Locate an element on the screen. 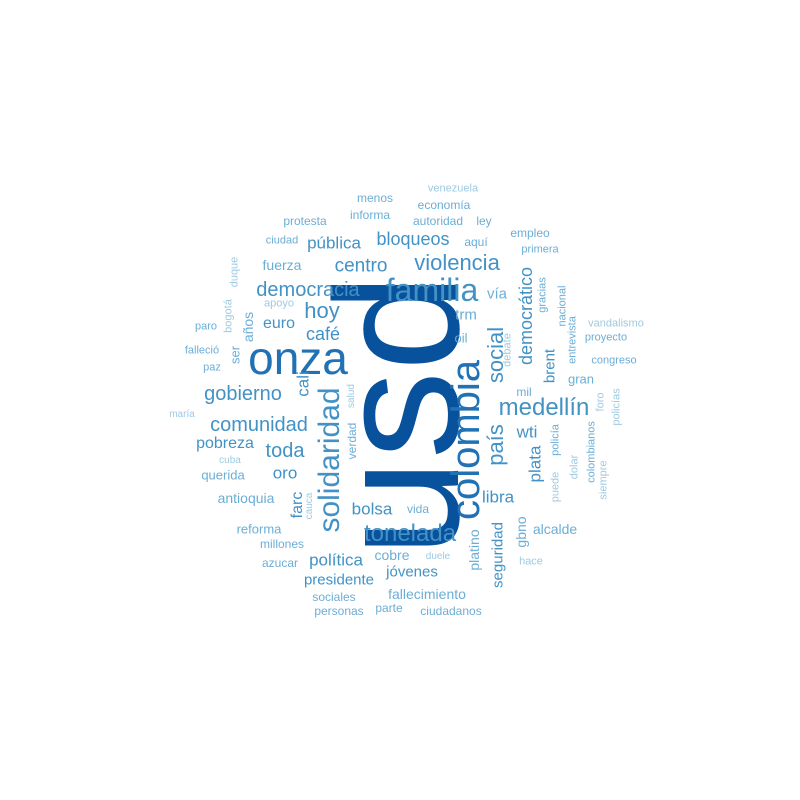  word: ser is located at coordinates (235, 355).